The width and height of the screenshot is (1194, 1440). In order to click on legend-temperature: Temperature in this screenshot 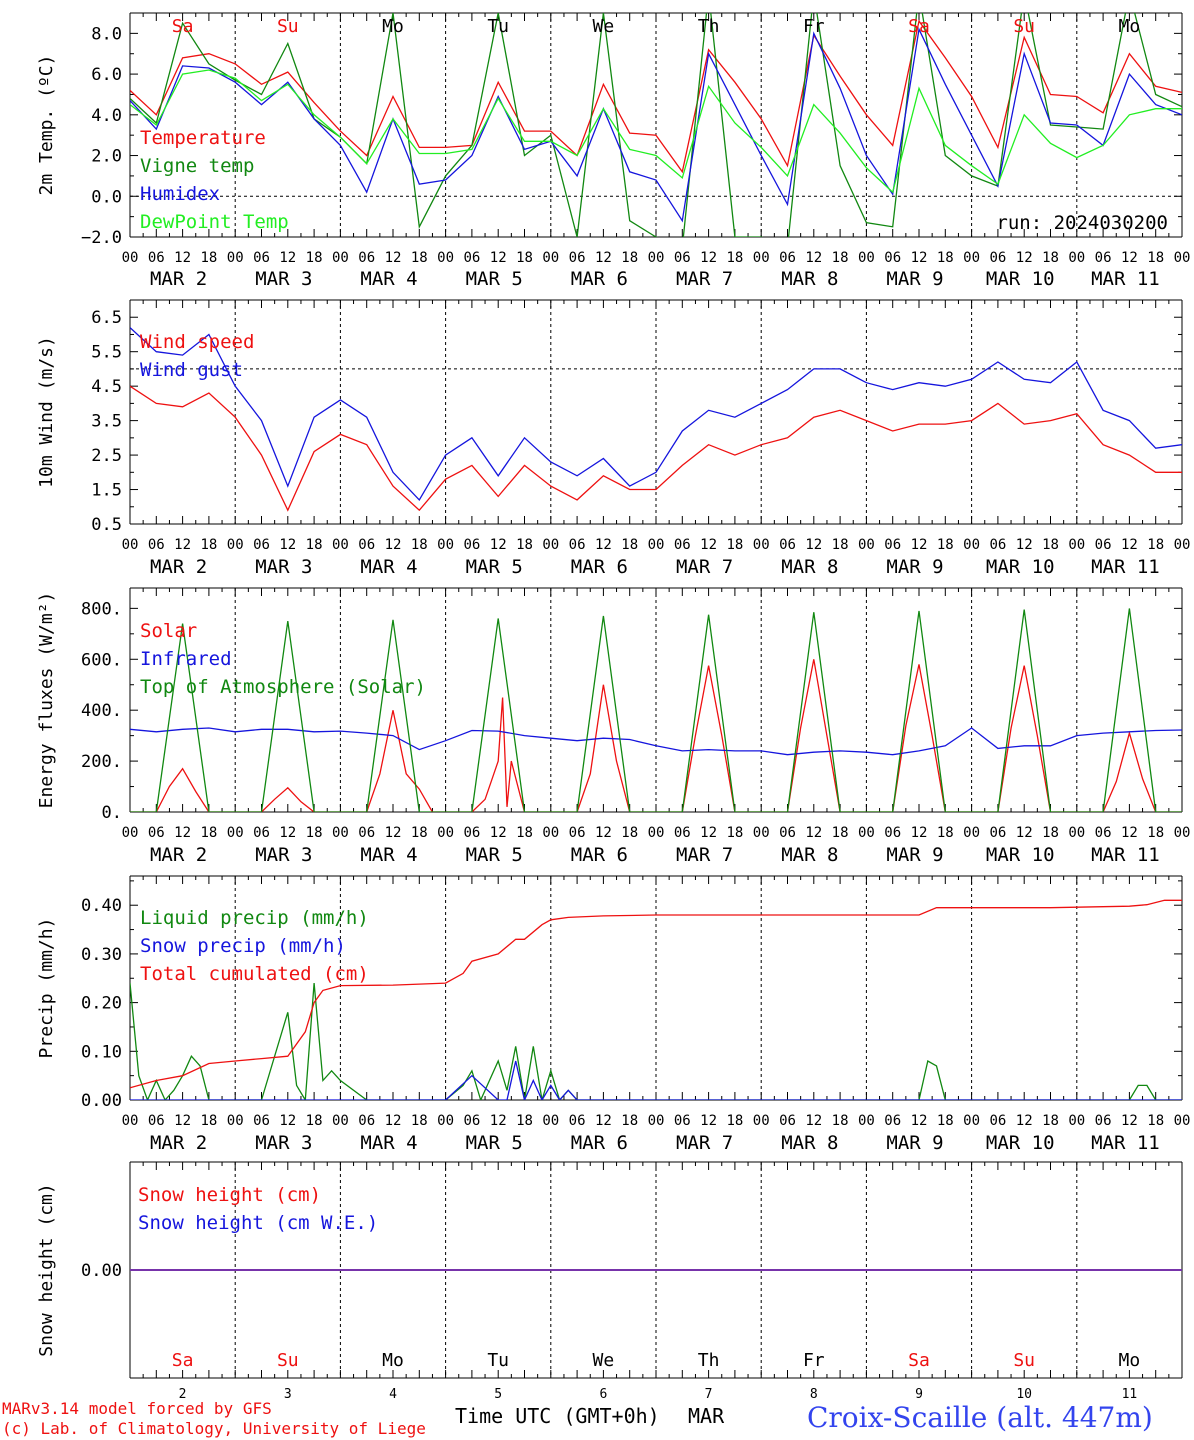, I will do `click(203, 138)`.